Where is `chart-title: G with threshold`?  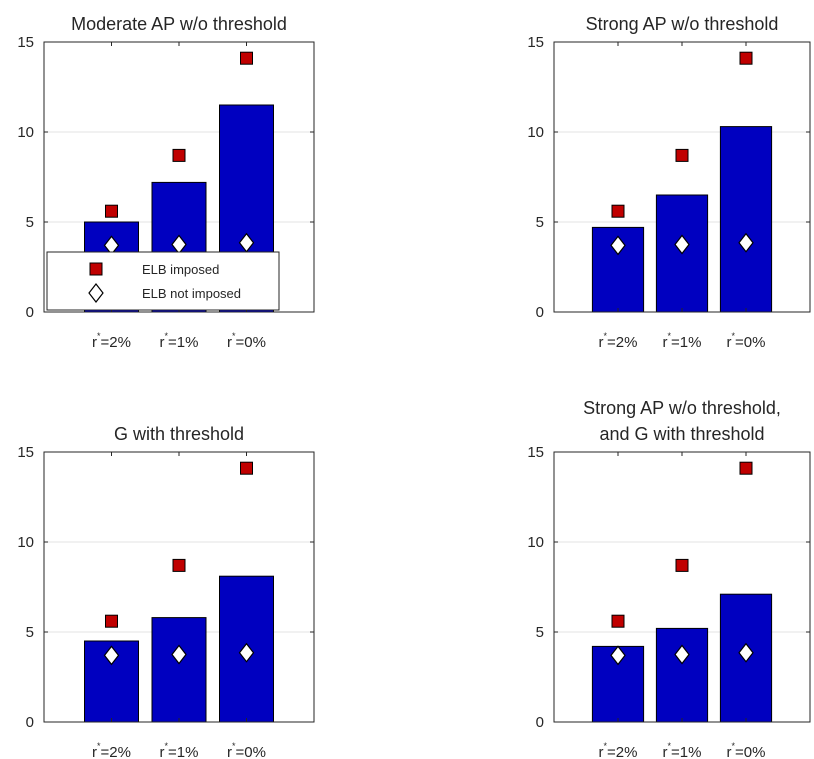
chart-title: G with threshold is located at coordinates (179, 434).